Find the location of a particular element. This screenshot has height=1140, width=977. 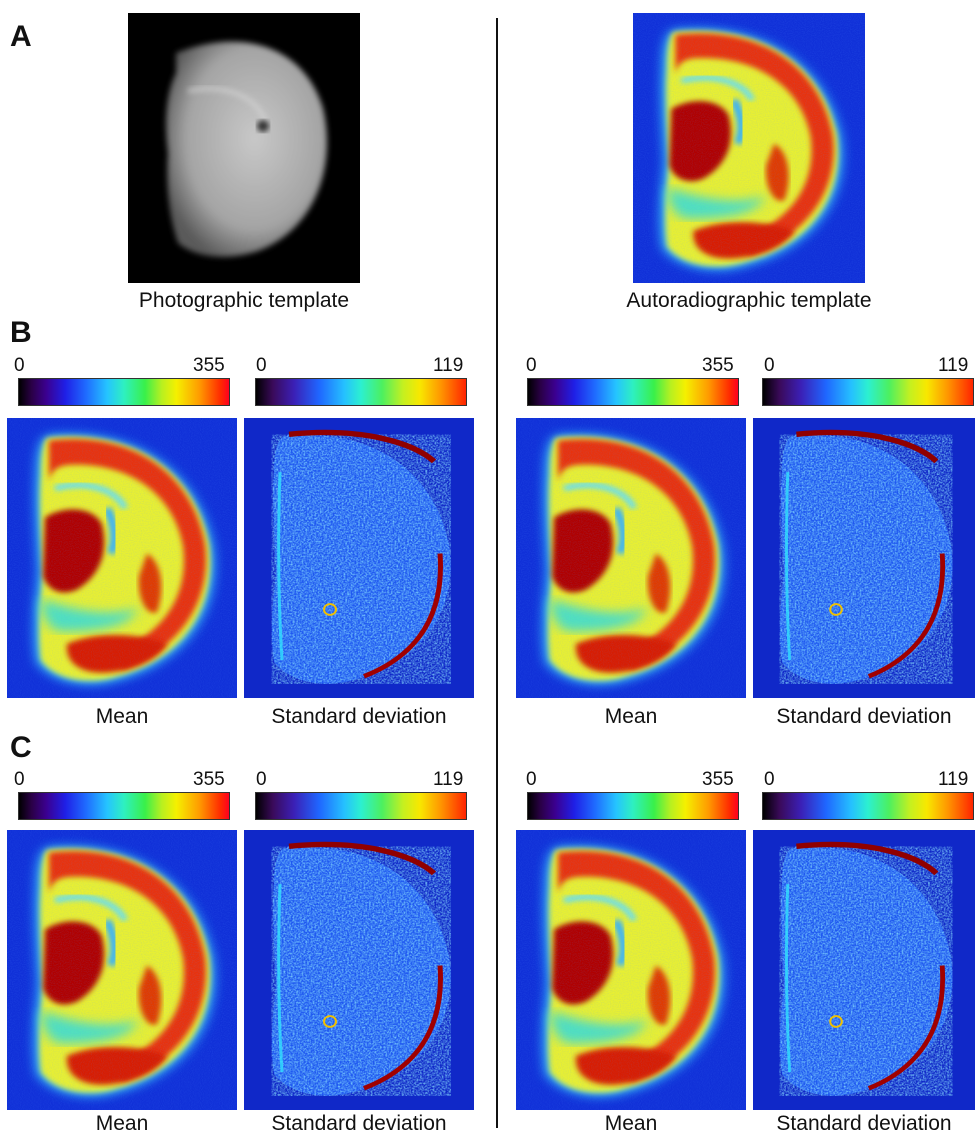

b-left-mean-map is located at coordinates (122, 558).